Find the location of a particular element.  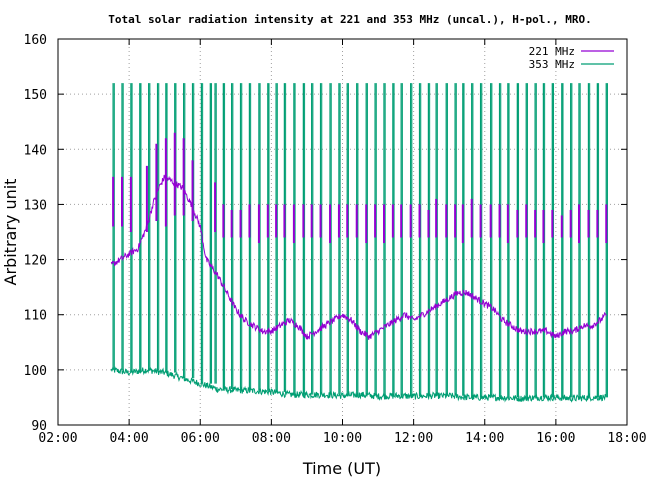

x-tick-label: 16:00 is located at coordinates (555, 438).